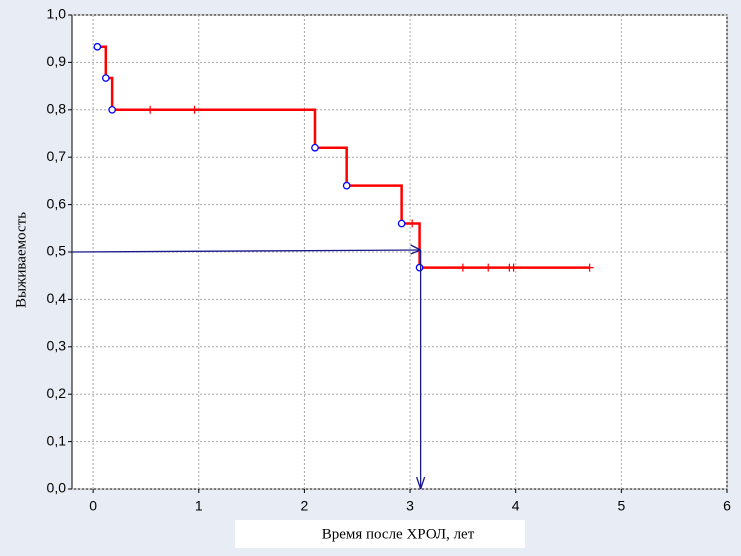  I want to click on y-tick-label: 0,3, so click(57, 346).